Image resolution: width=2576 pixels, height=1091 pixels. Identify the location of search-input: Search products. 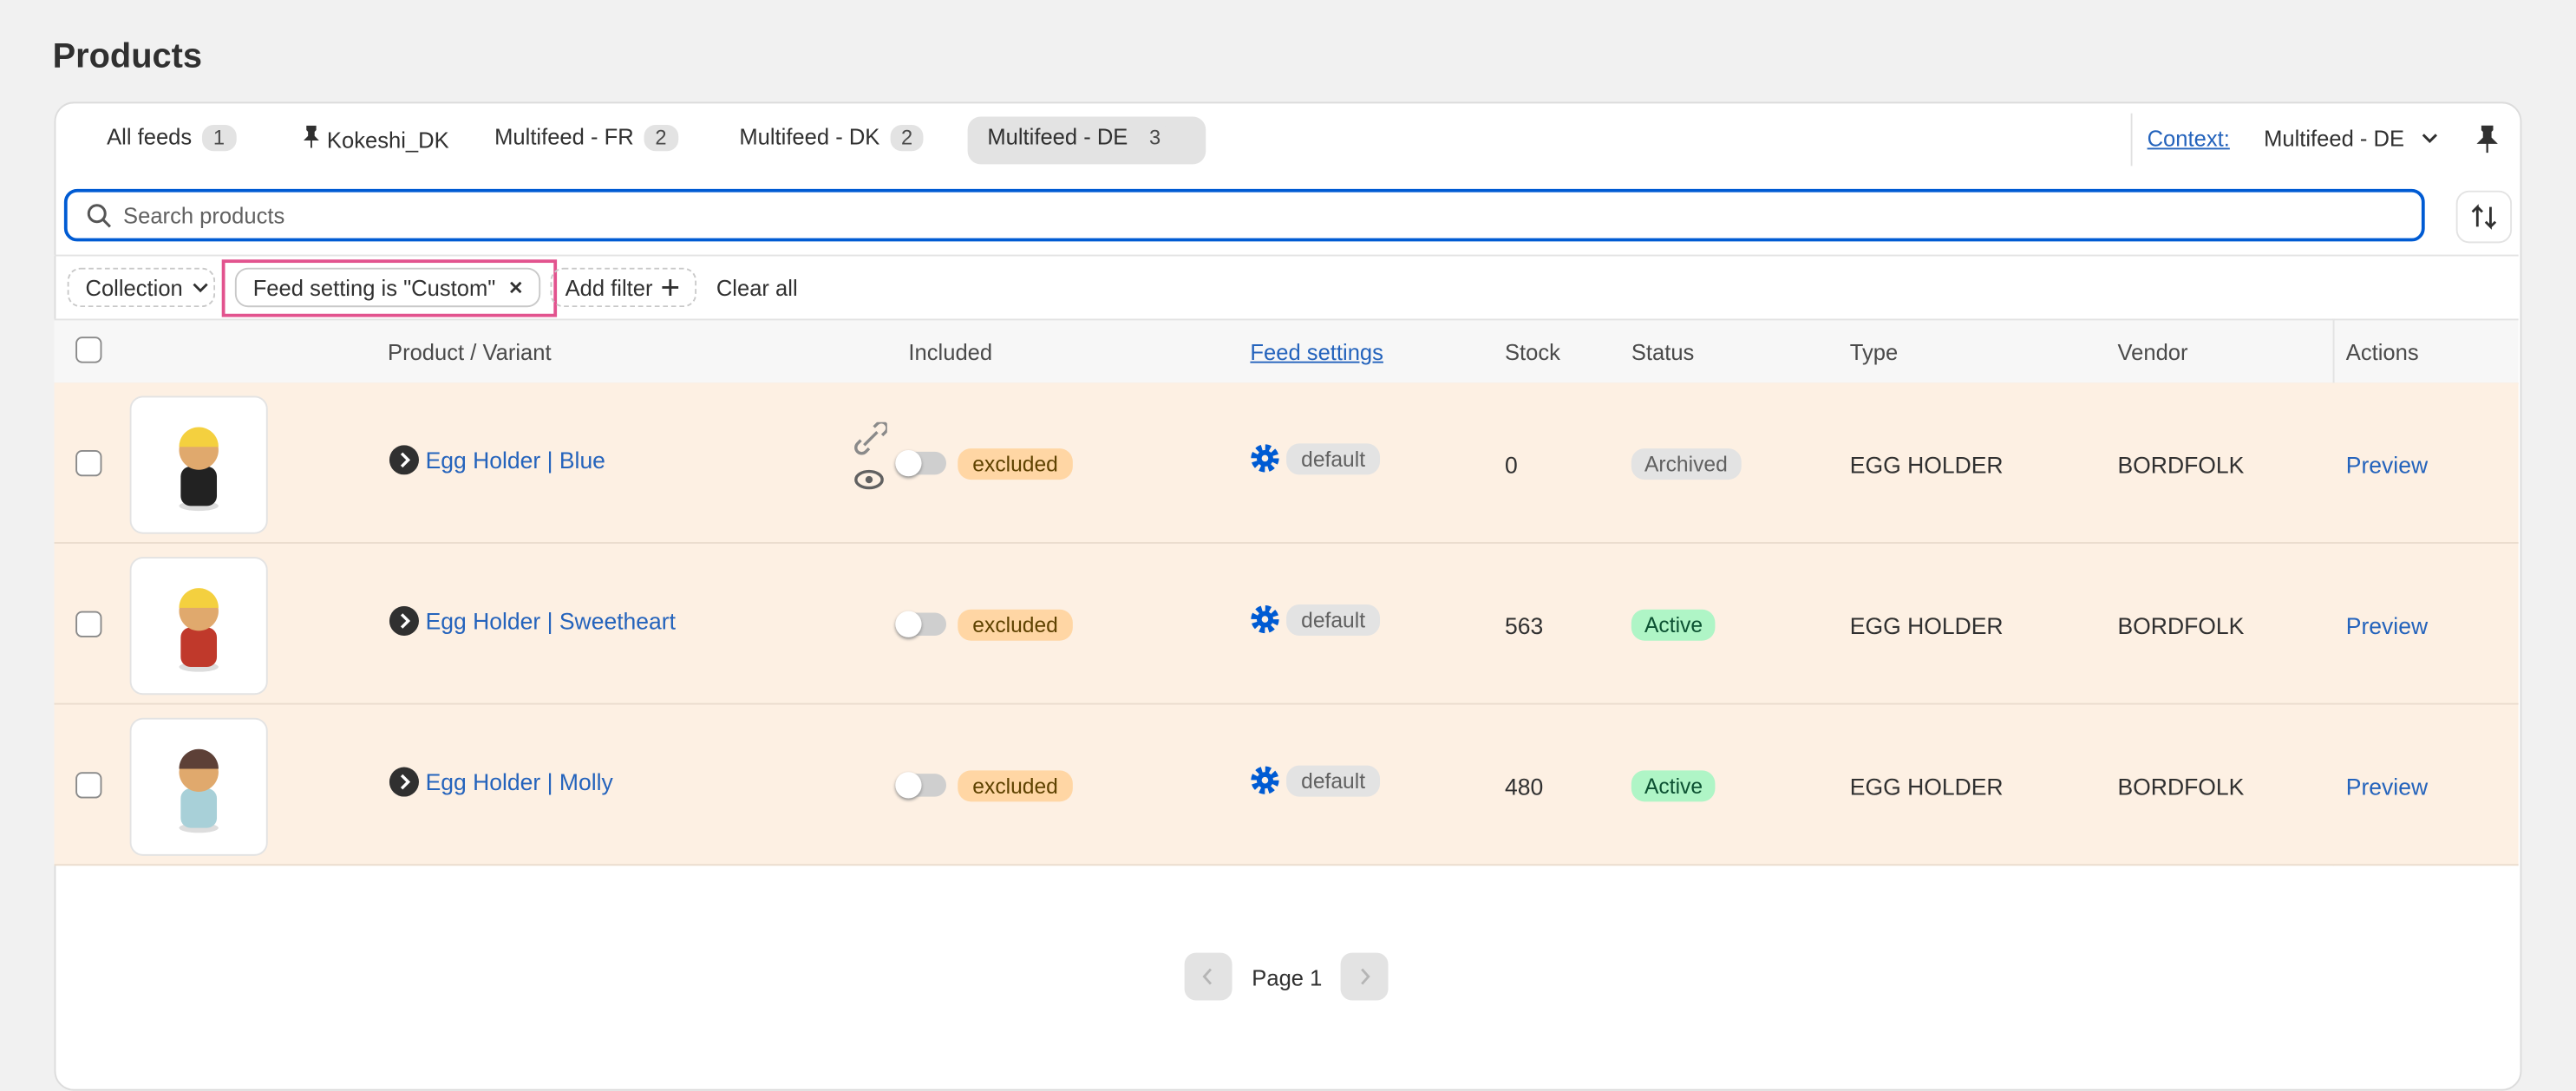
(1244, 215).